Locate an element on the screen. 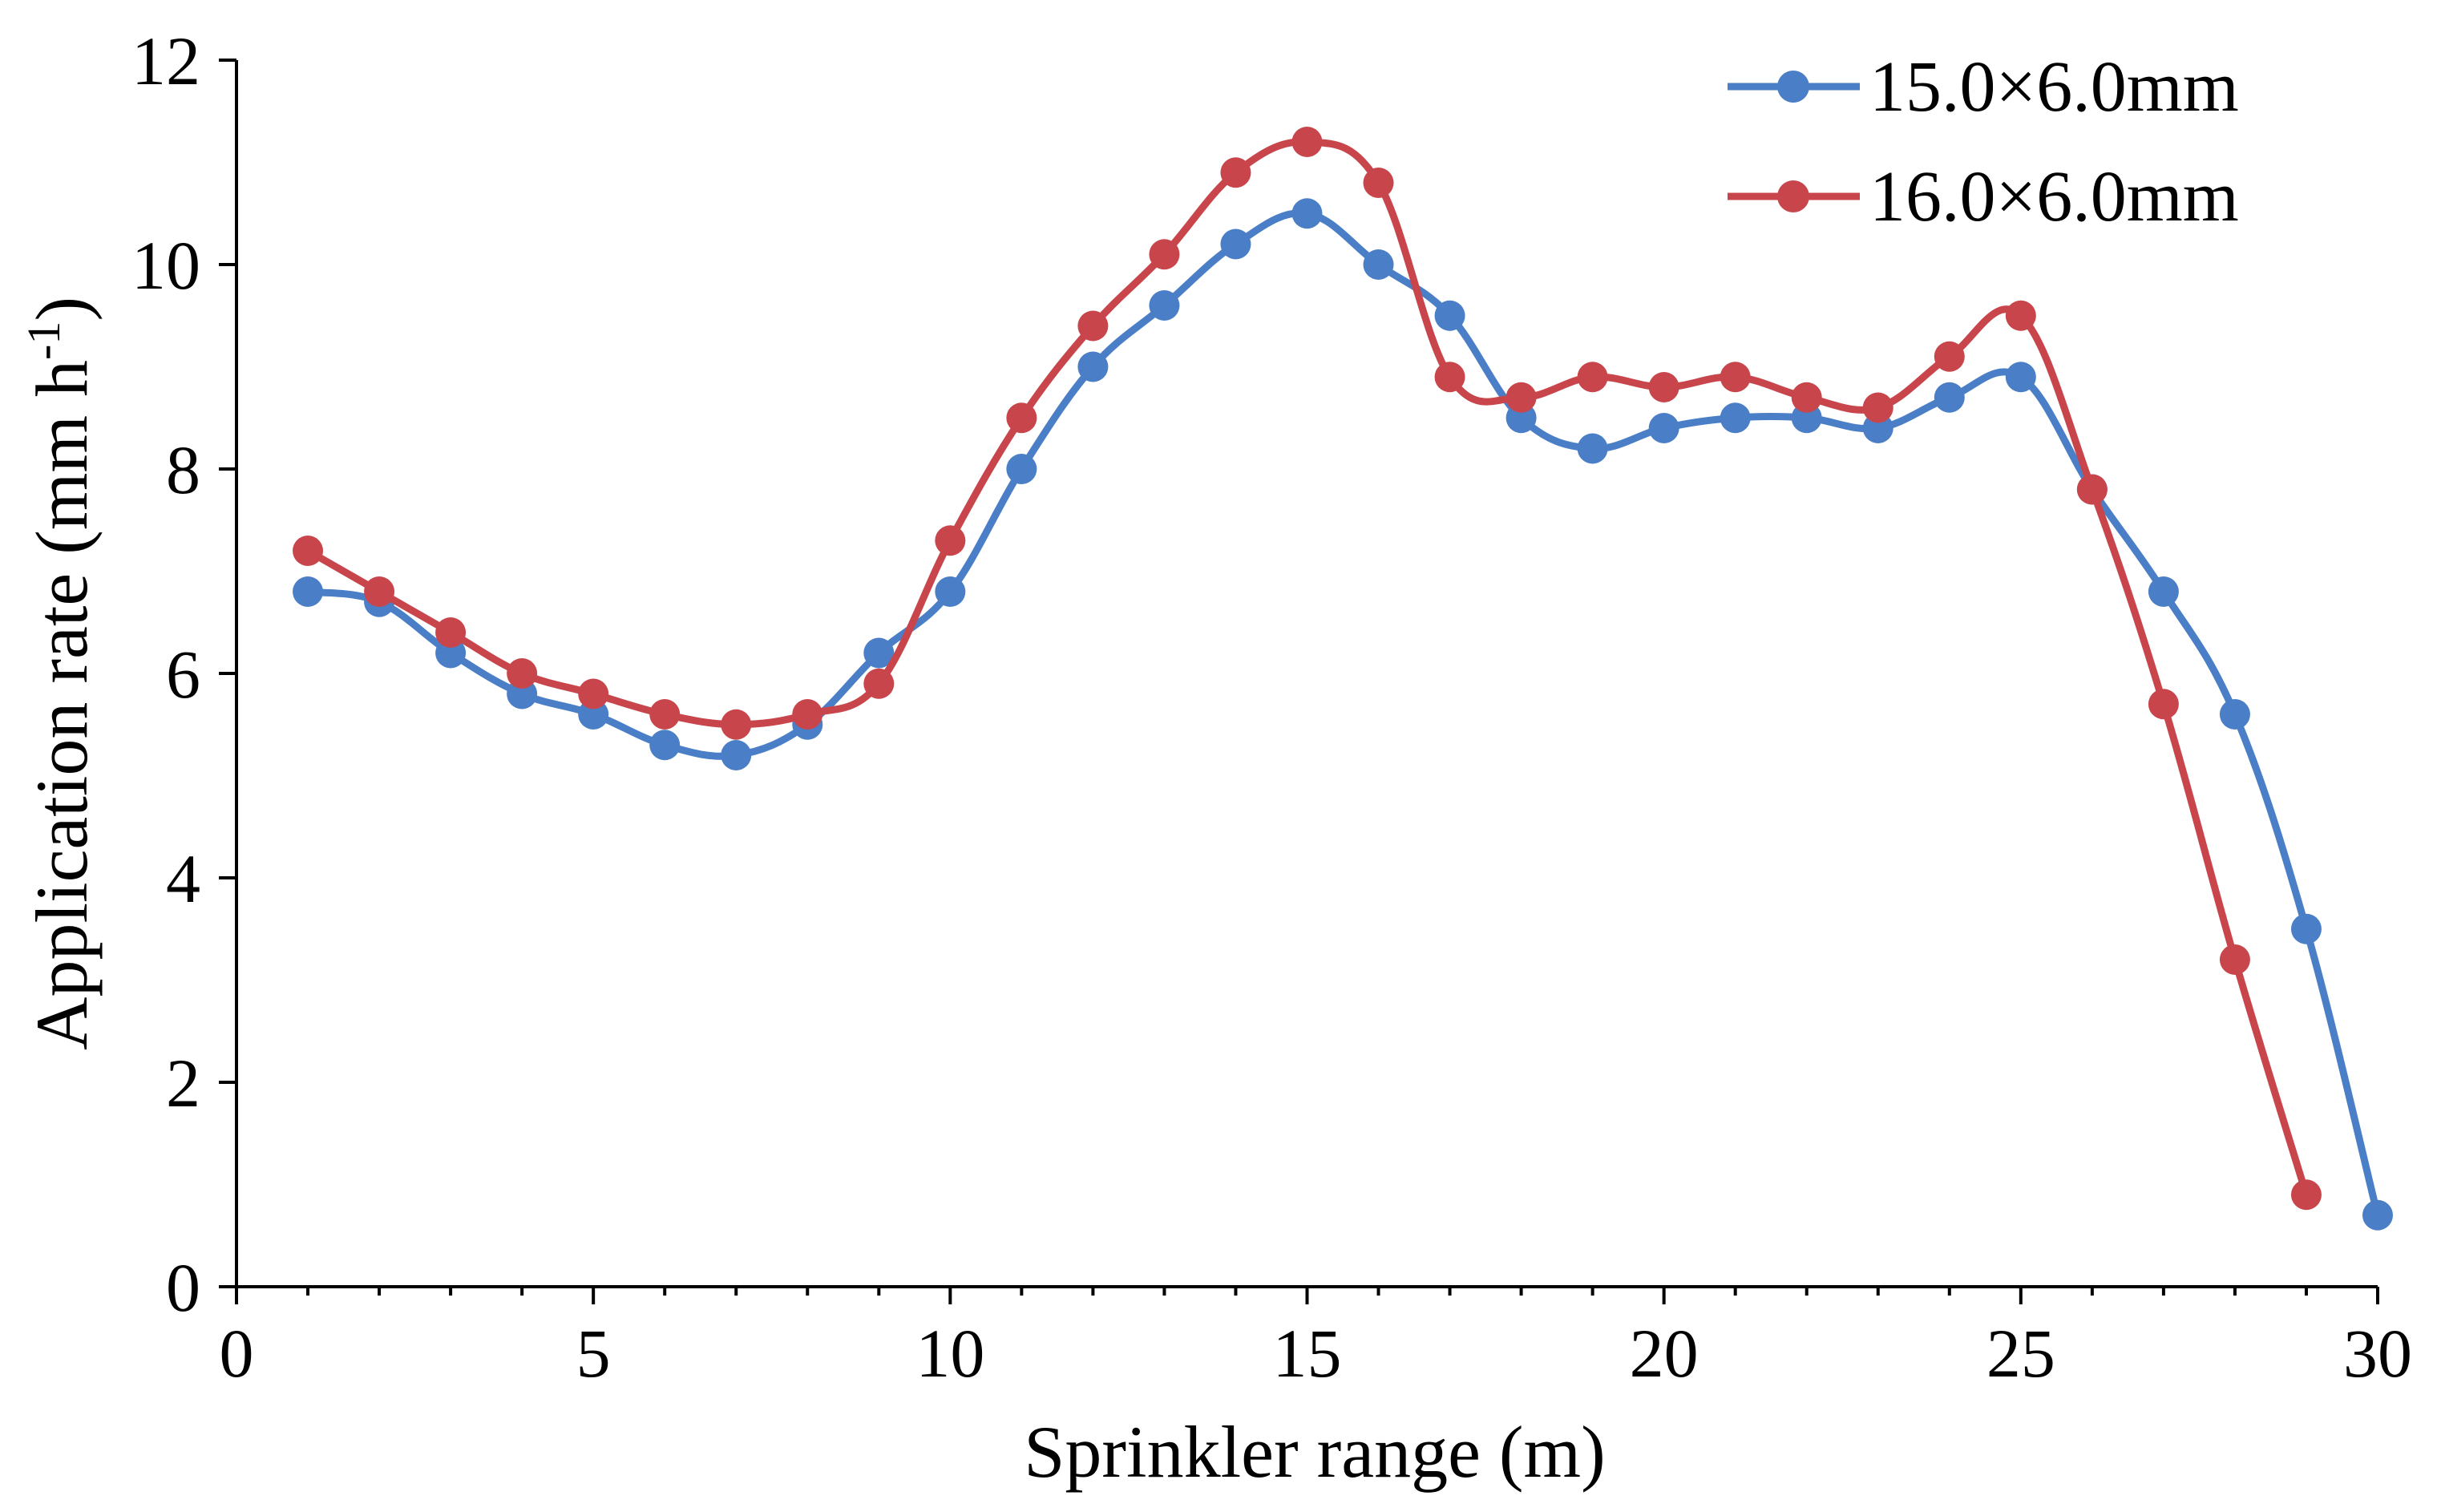 The width and height of the screenshot is (2437, 1512). y-axis-title-close: ) is located at coordinates (62, 309).